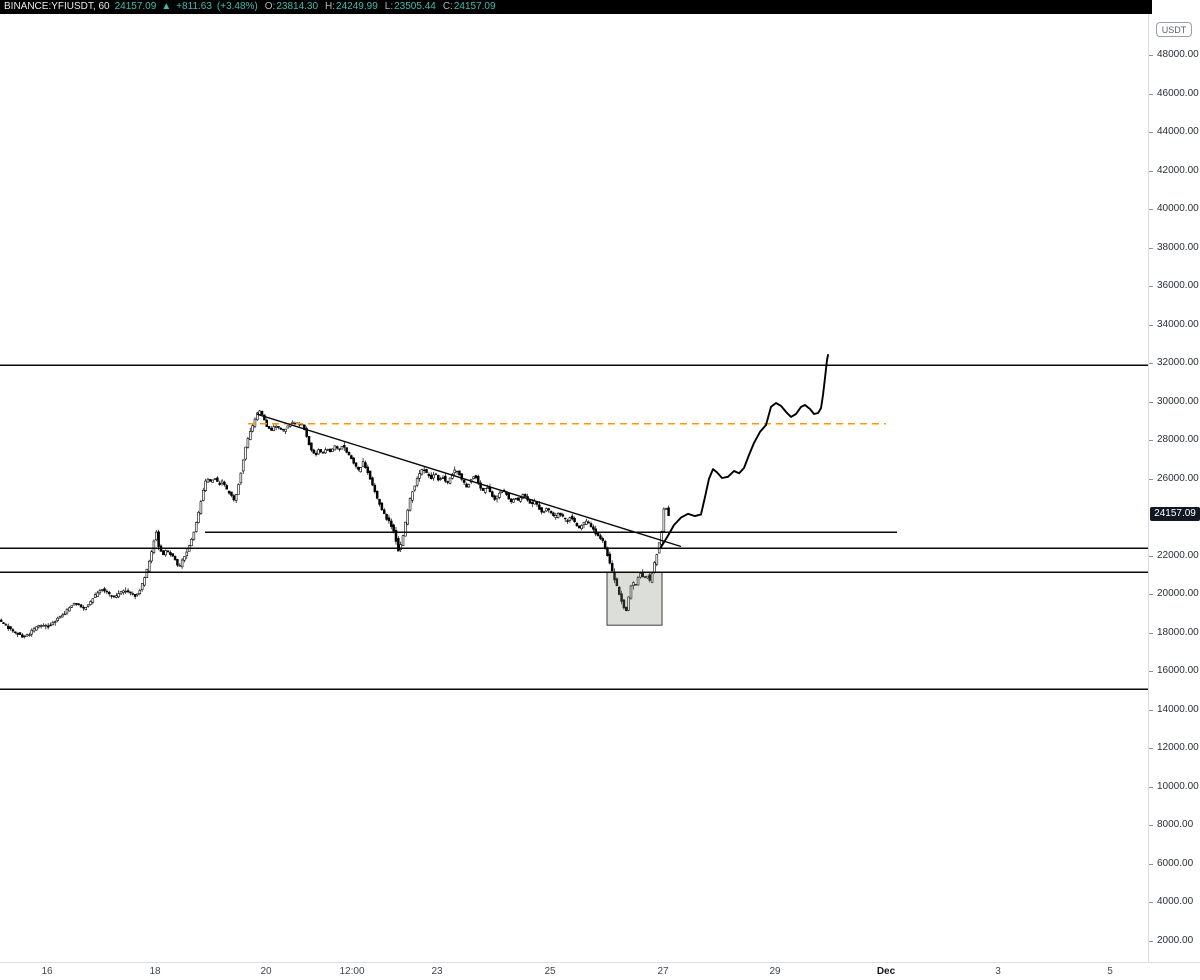  I want to click on price-tick-label: 2000.00, so click(1174, 941).